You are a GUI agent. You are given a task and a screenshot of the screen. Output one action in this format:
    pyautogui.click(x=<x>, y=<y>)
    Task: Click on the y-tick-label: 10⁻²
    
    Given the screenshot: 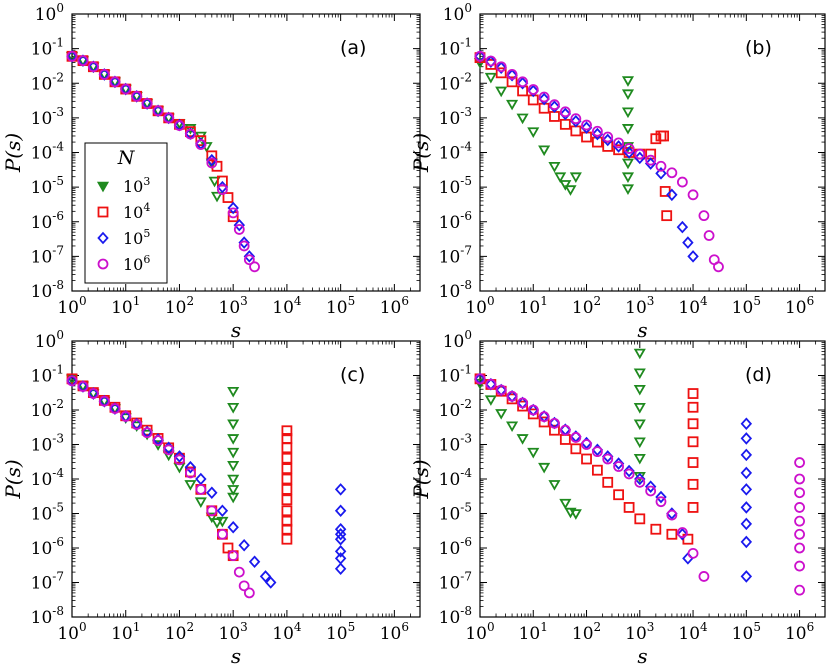 What is the action you would take?
    pyautogui.click(x=455, y=409)
    